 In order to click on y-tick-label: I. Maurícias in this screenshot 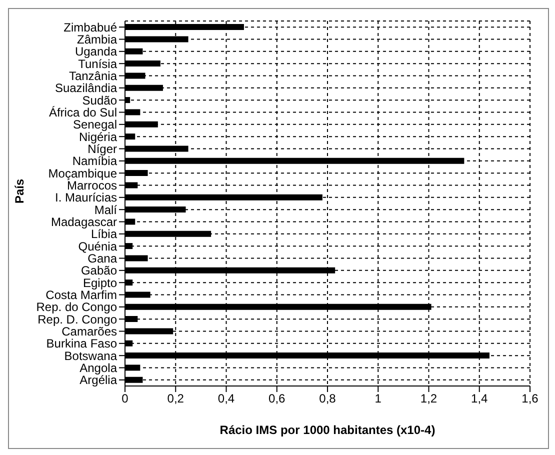, I will do `click(85, 197)`.